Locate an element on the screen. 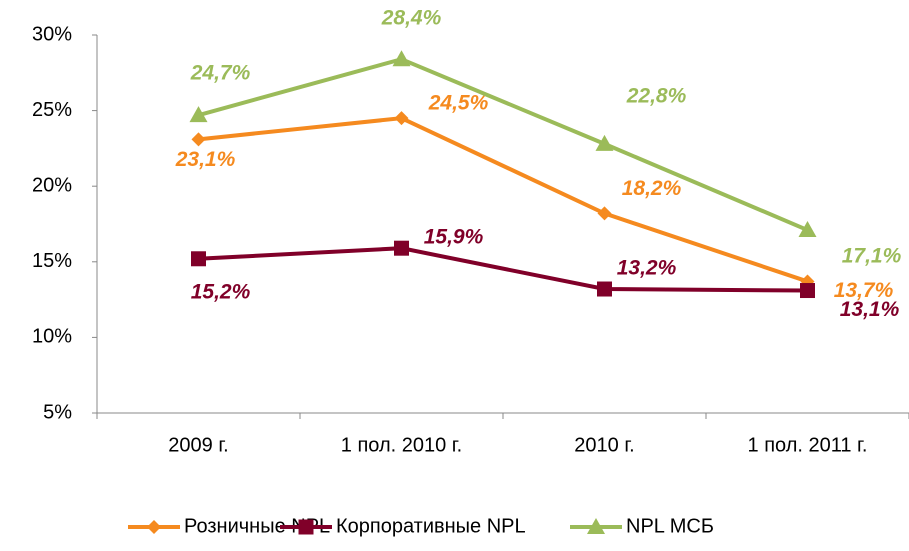 This screenshot has height=551, width=909. y-tick-label: 30% is located at coordinates (52, 34).